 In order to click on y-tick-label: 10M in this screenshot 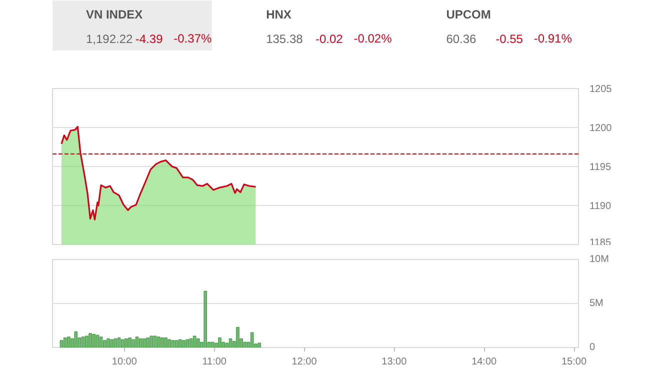, I will do `click(599, 259)`.